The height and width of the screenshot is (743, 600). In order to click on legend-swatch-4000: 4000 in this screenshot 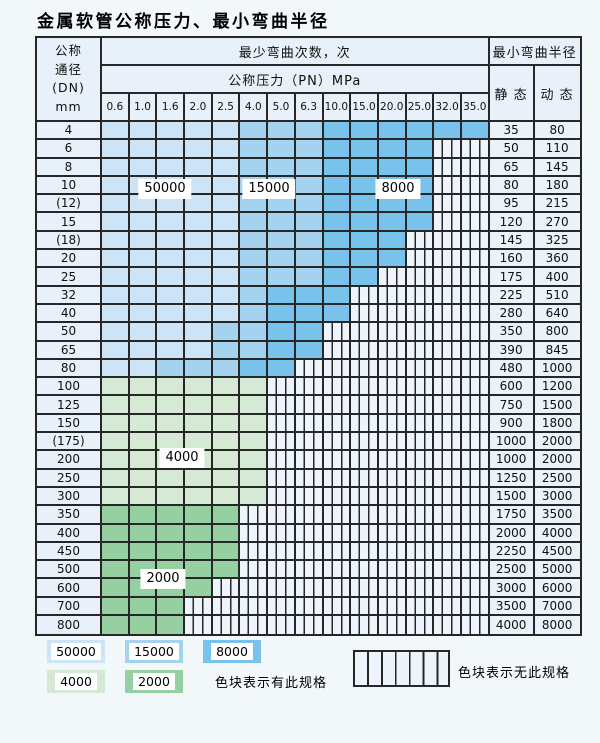, I will do `click(76, 681)`.